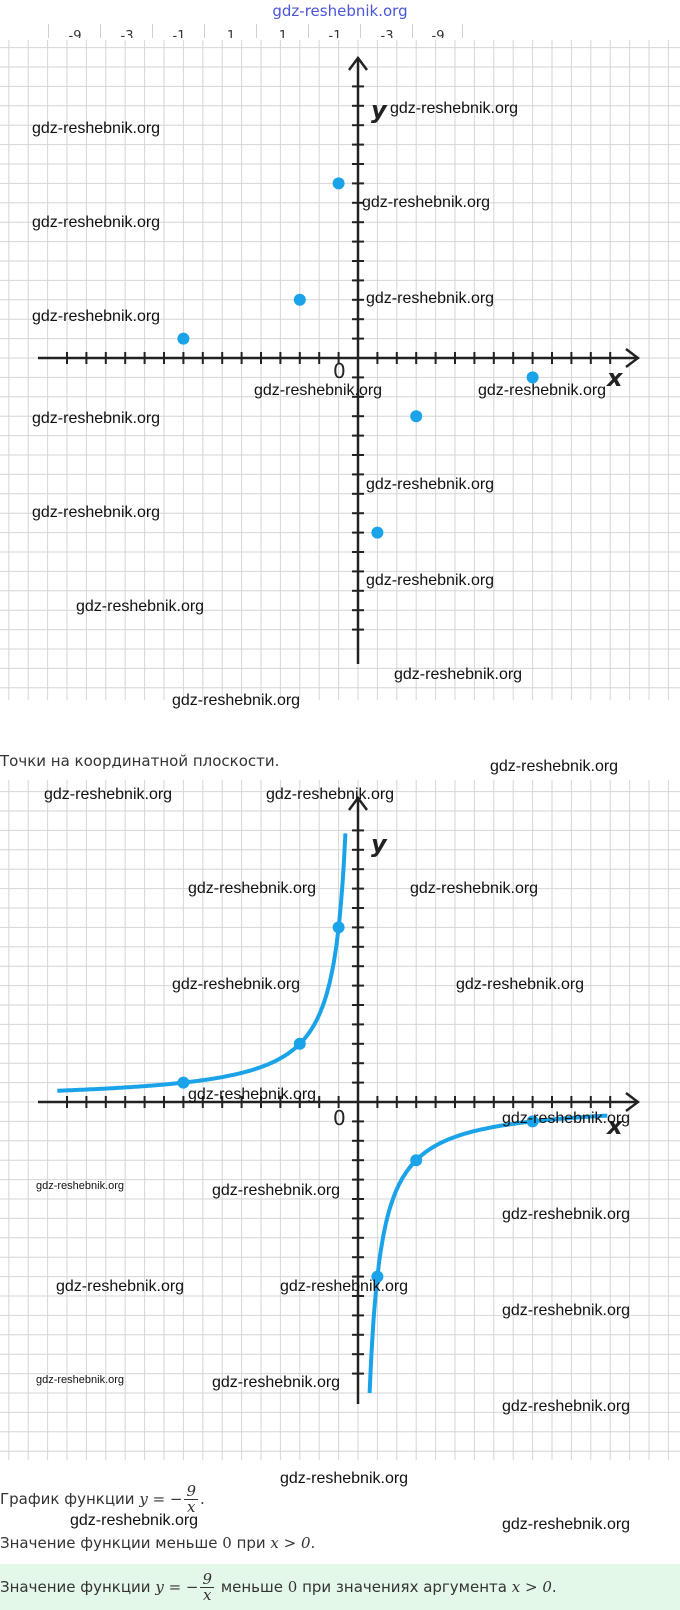  Describe the element at coordinates (140, 761) in the screenshot. I see `figure-caption: Точки на координатной плоскости.` at that location.